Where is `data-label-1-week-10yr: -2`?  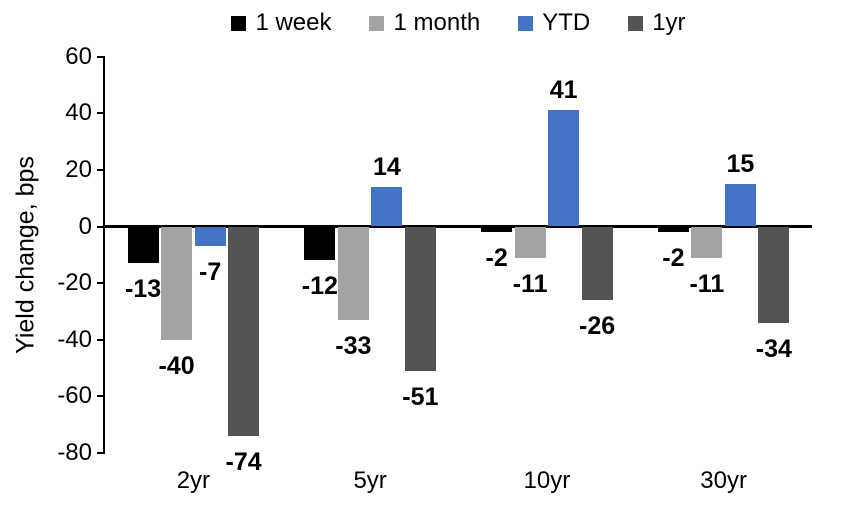 data-label-1-week-10yr: -2 is located at coordinates (496, 258).